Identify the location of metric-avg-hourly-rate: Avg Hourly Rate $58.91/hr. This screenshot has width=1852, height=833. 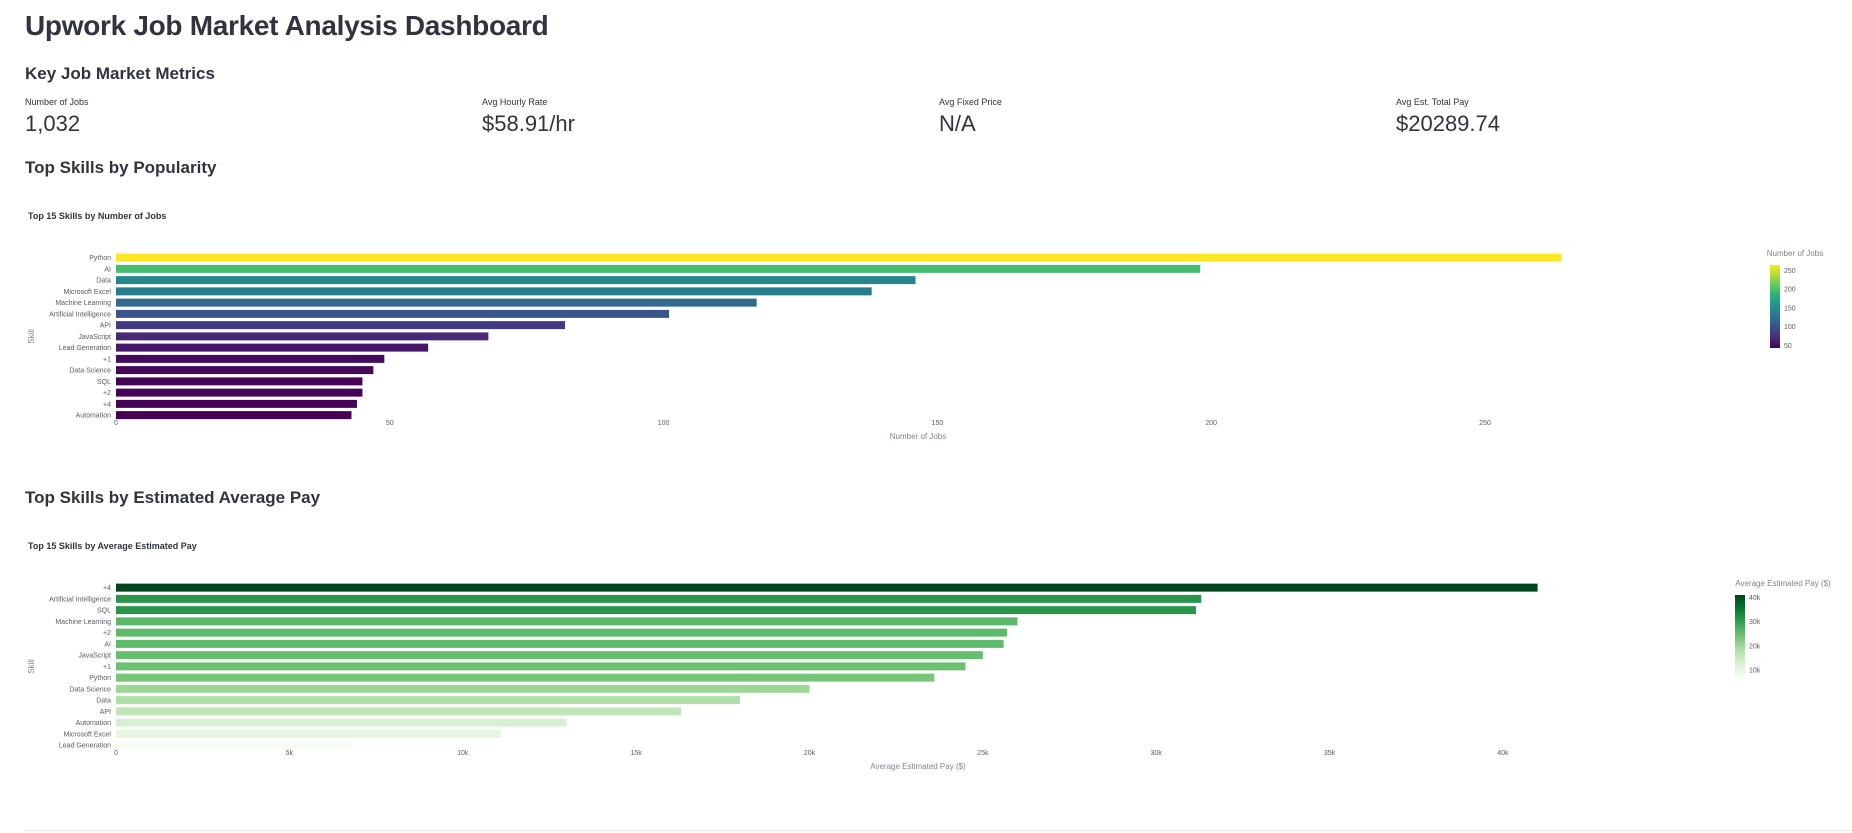
(528, 117).